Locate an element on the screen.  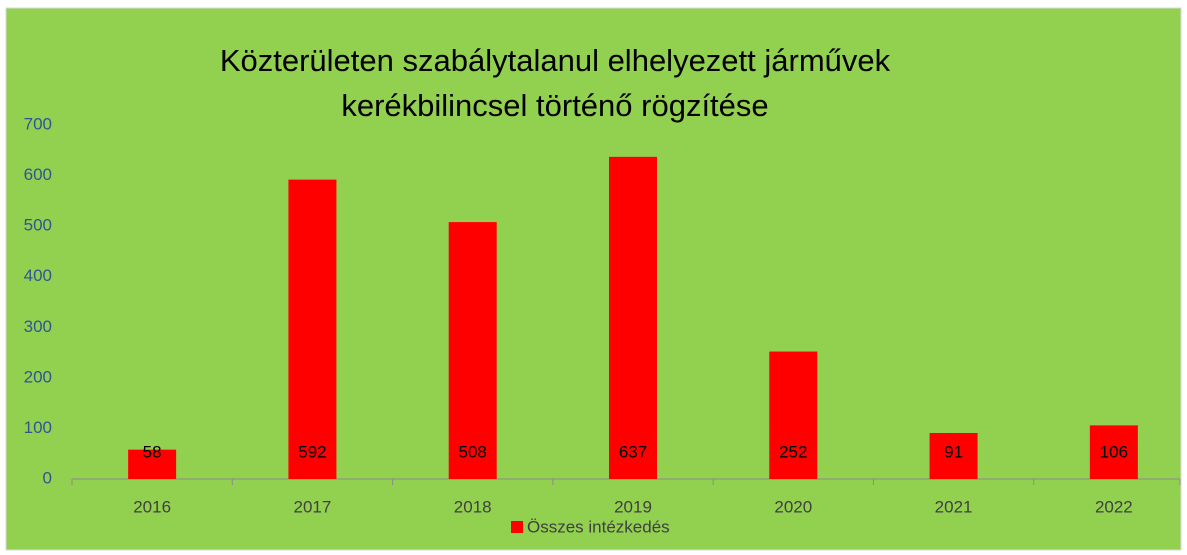
x-tick-label: 2021 is located at coordinates (954, 506).